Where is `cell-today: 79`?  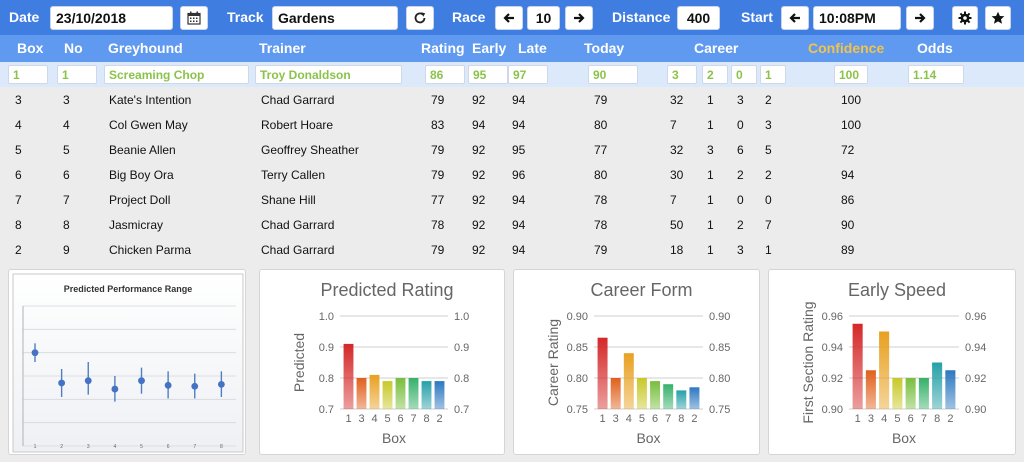
cell-today: 79 is located at coordinates (601, 250).